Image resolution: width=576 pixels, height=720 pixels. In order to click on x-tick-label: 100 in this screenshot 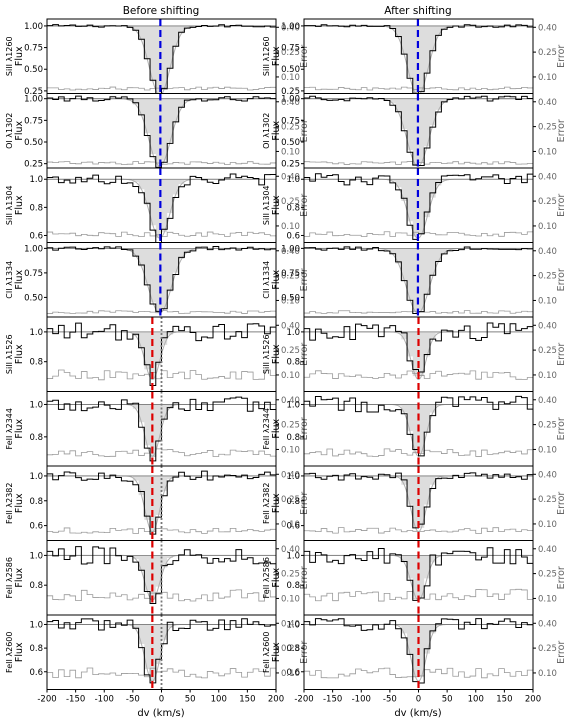, I will do `click(219, 700)`.